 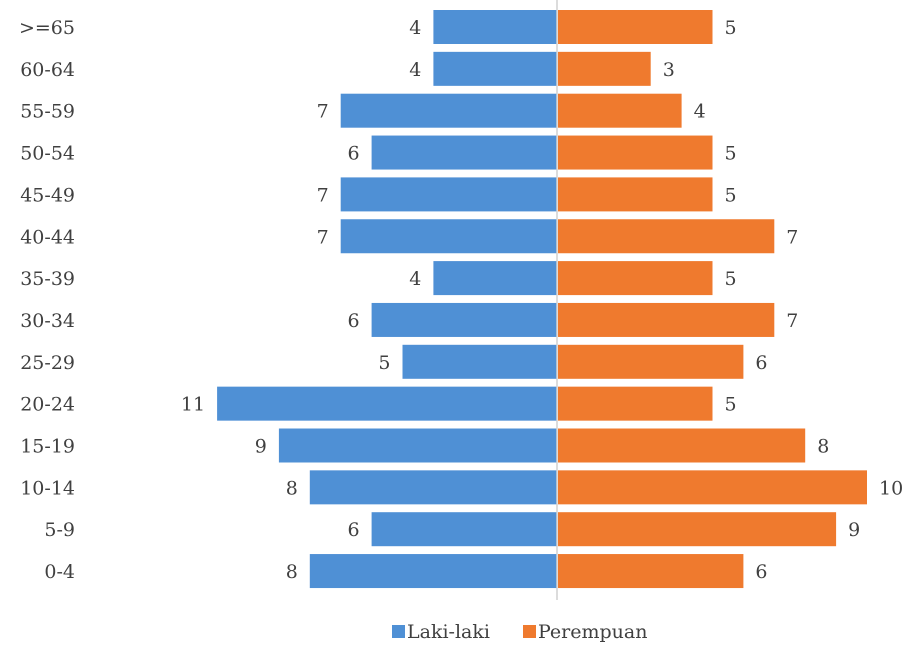 What do you see at coordinates (47, 279) in the screenshot?
I see `category-label: 35-39` at bounding box center [47, 279].